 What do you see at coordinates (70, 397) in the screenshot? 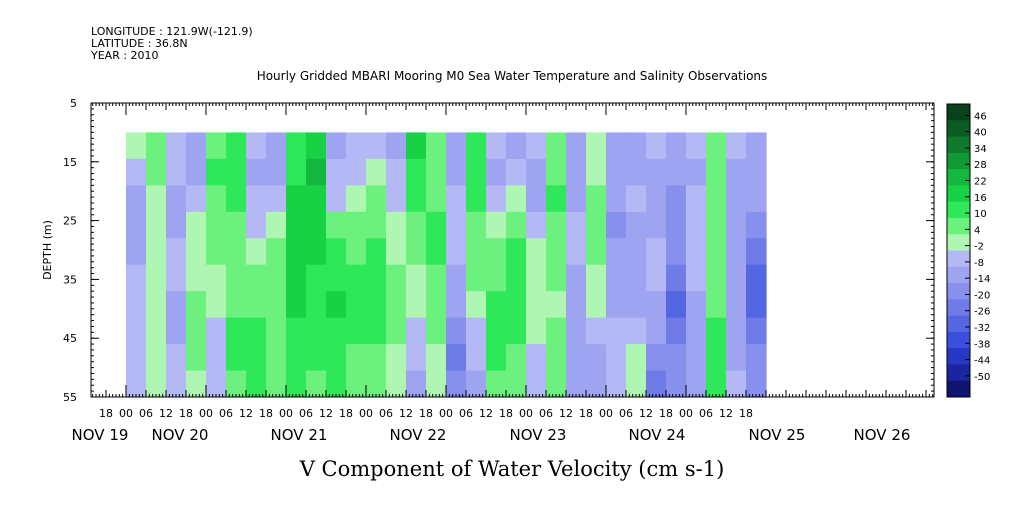
I see `y-tick-label: 55` at bounding box center [70, 397].